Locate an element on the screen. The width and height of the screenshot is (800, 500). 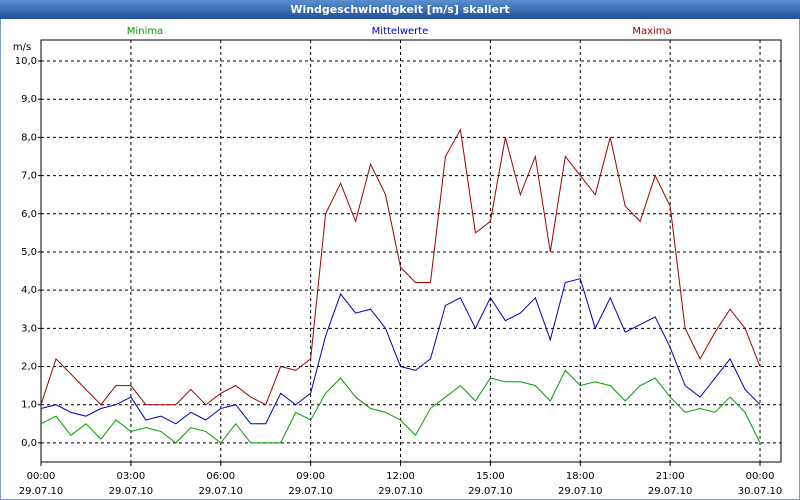
y-tick-label: 1,0 is located at coordinates (29, 405).